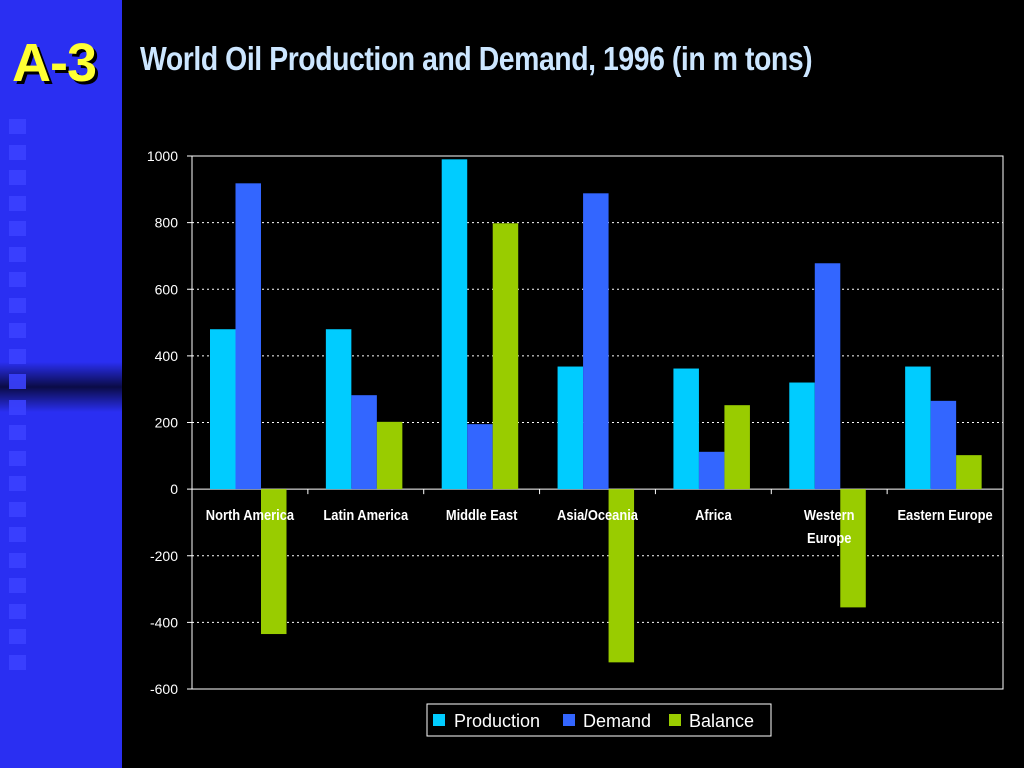  I want to click on category-label: North America, so click(250, 514).